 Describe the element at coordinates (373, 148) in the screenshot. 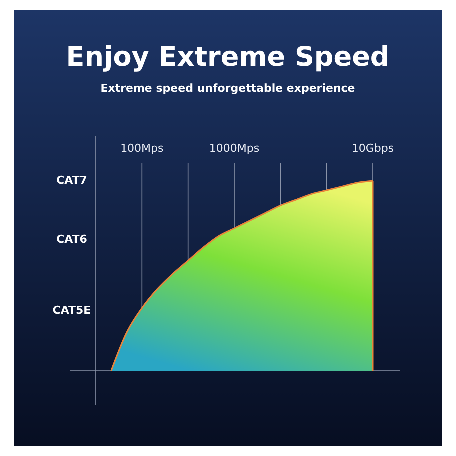

I see `x-tick-label: 10Gbps` at that location.